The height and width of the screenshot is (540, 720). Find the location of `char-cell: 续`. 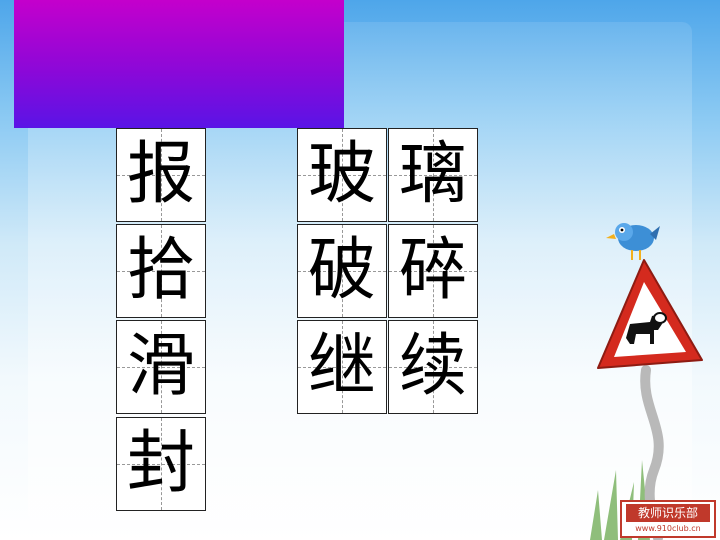

char-cell: 续 is located at coordinates (433, 367).